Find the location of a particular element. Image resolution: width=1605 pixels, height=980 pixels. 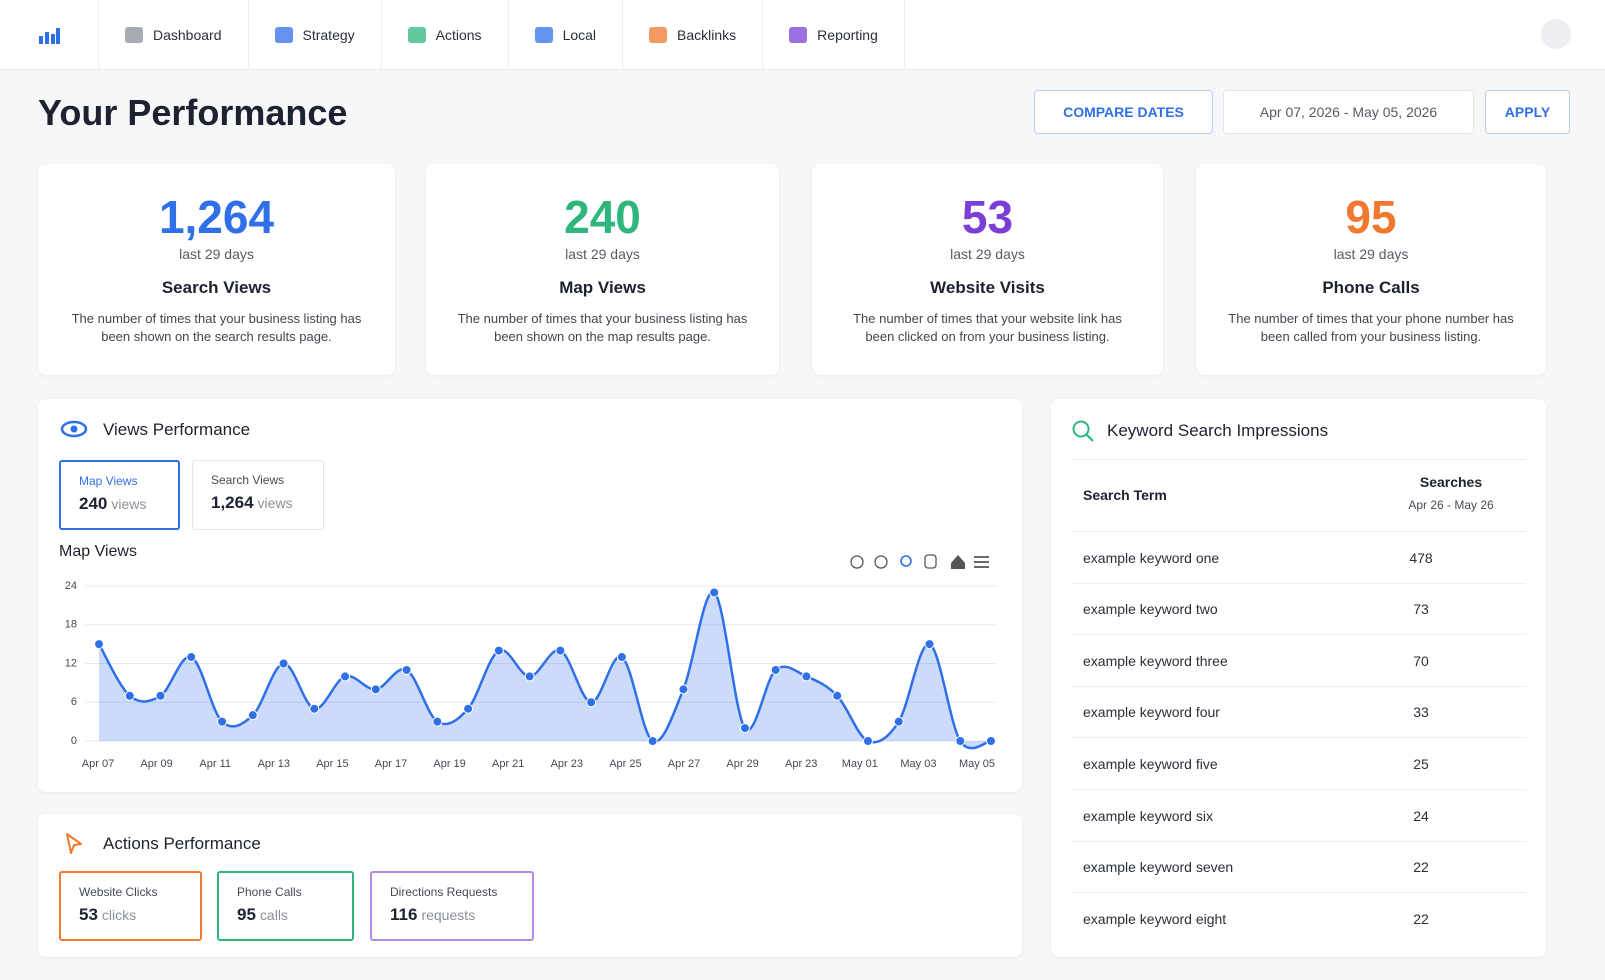

nav-label: Backlinks is located at coordinates (707, 34).